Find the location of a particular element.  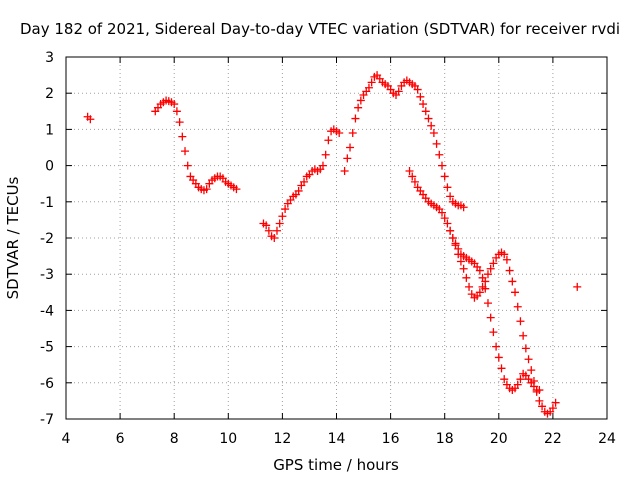

x-tick-label: 16 is located at coordinates (391, 439).